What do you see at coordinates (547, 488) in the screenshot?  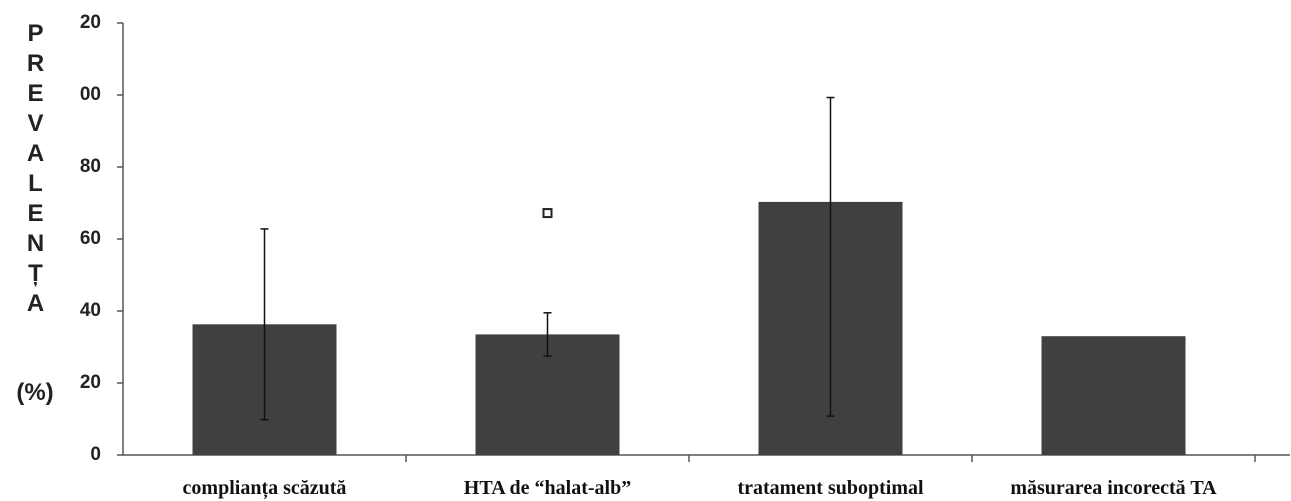 I see `x-tick-label: HTA de “halat-alb”` at bounding box center [547, 488].